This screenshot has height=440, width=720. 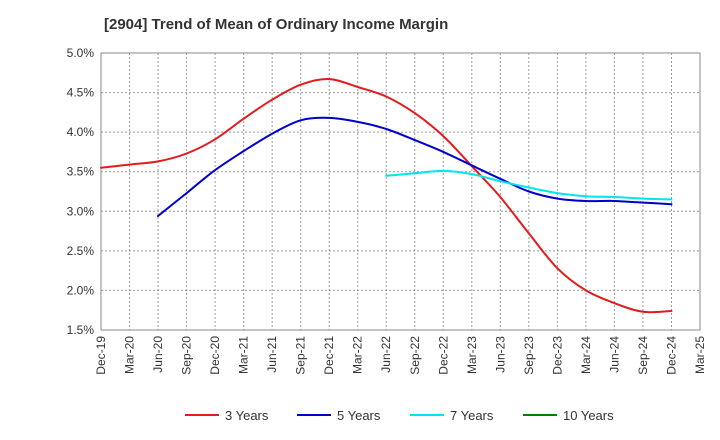 I want to click on y-tick-label: 4.5%, so click(x=81, y=93).